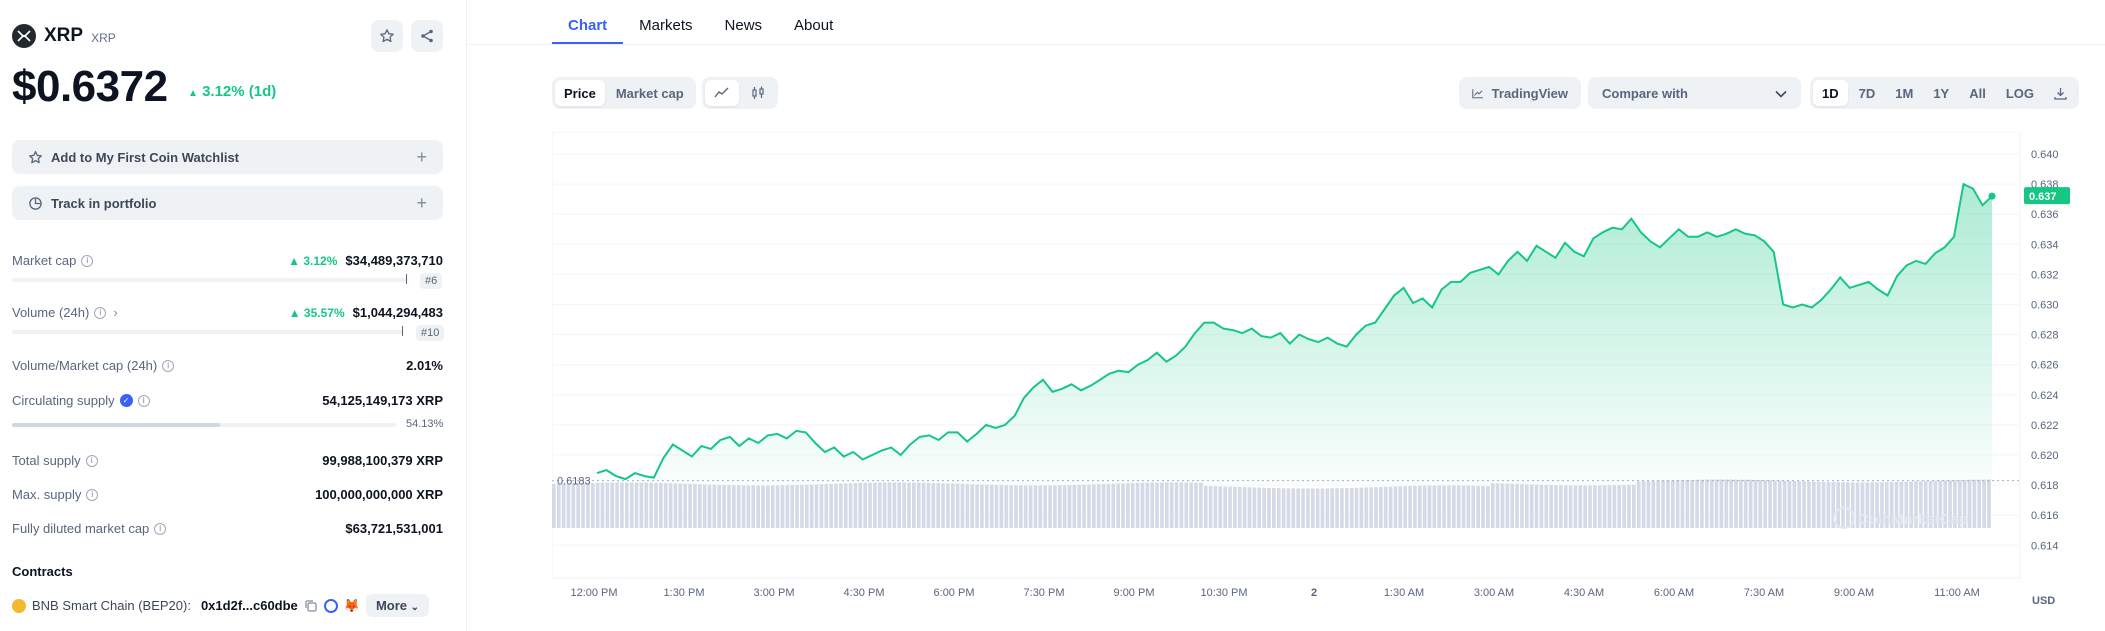  What do you see at coordinates (2045, 516) in the screenshot?
I see `y-tick-label: 0.616` at bounding box center [2045, 516].